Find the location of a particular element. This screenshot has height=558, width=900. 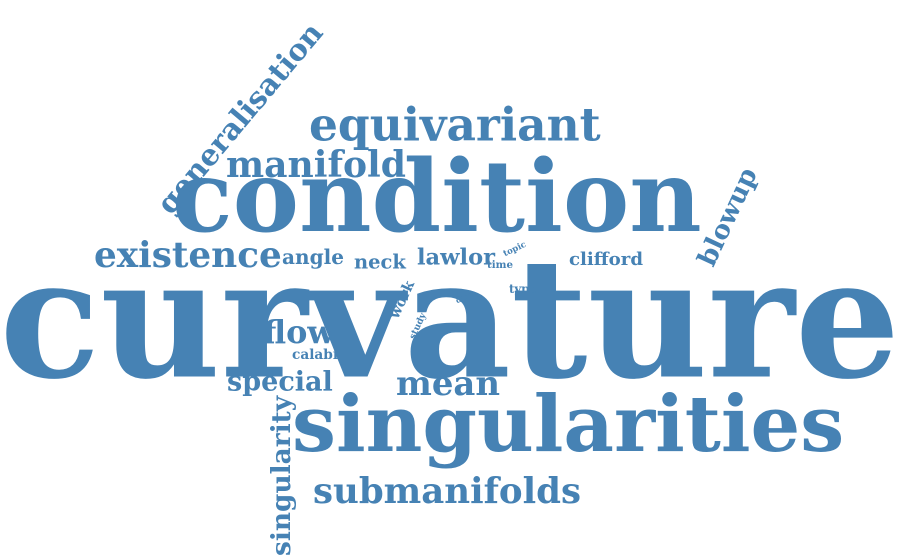

word-singularities: singularities is located at coordinates (568, 424).